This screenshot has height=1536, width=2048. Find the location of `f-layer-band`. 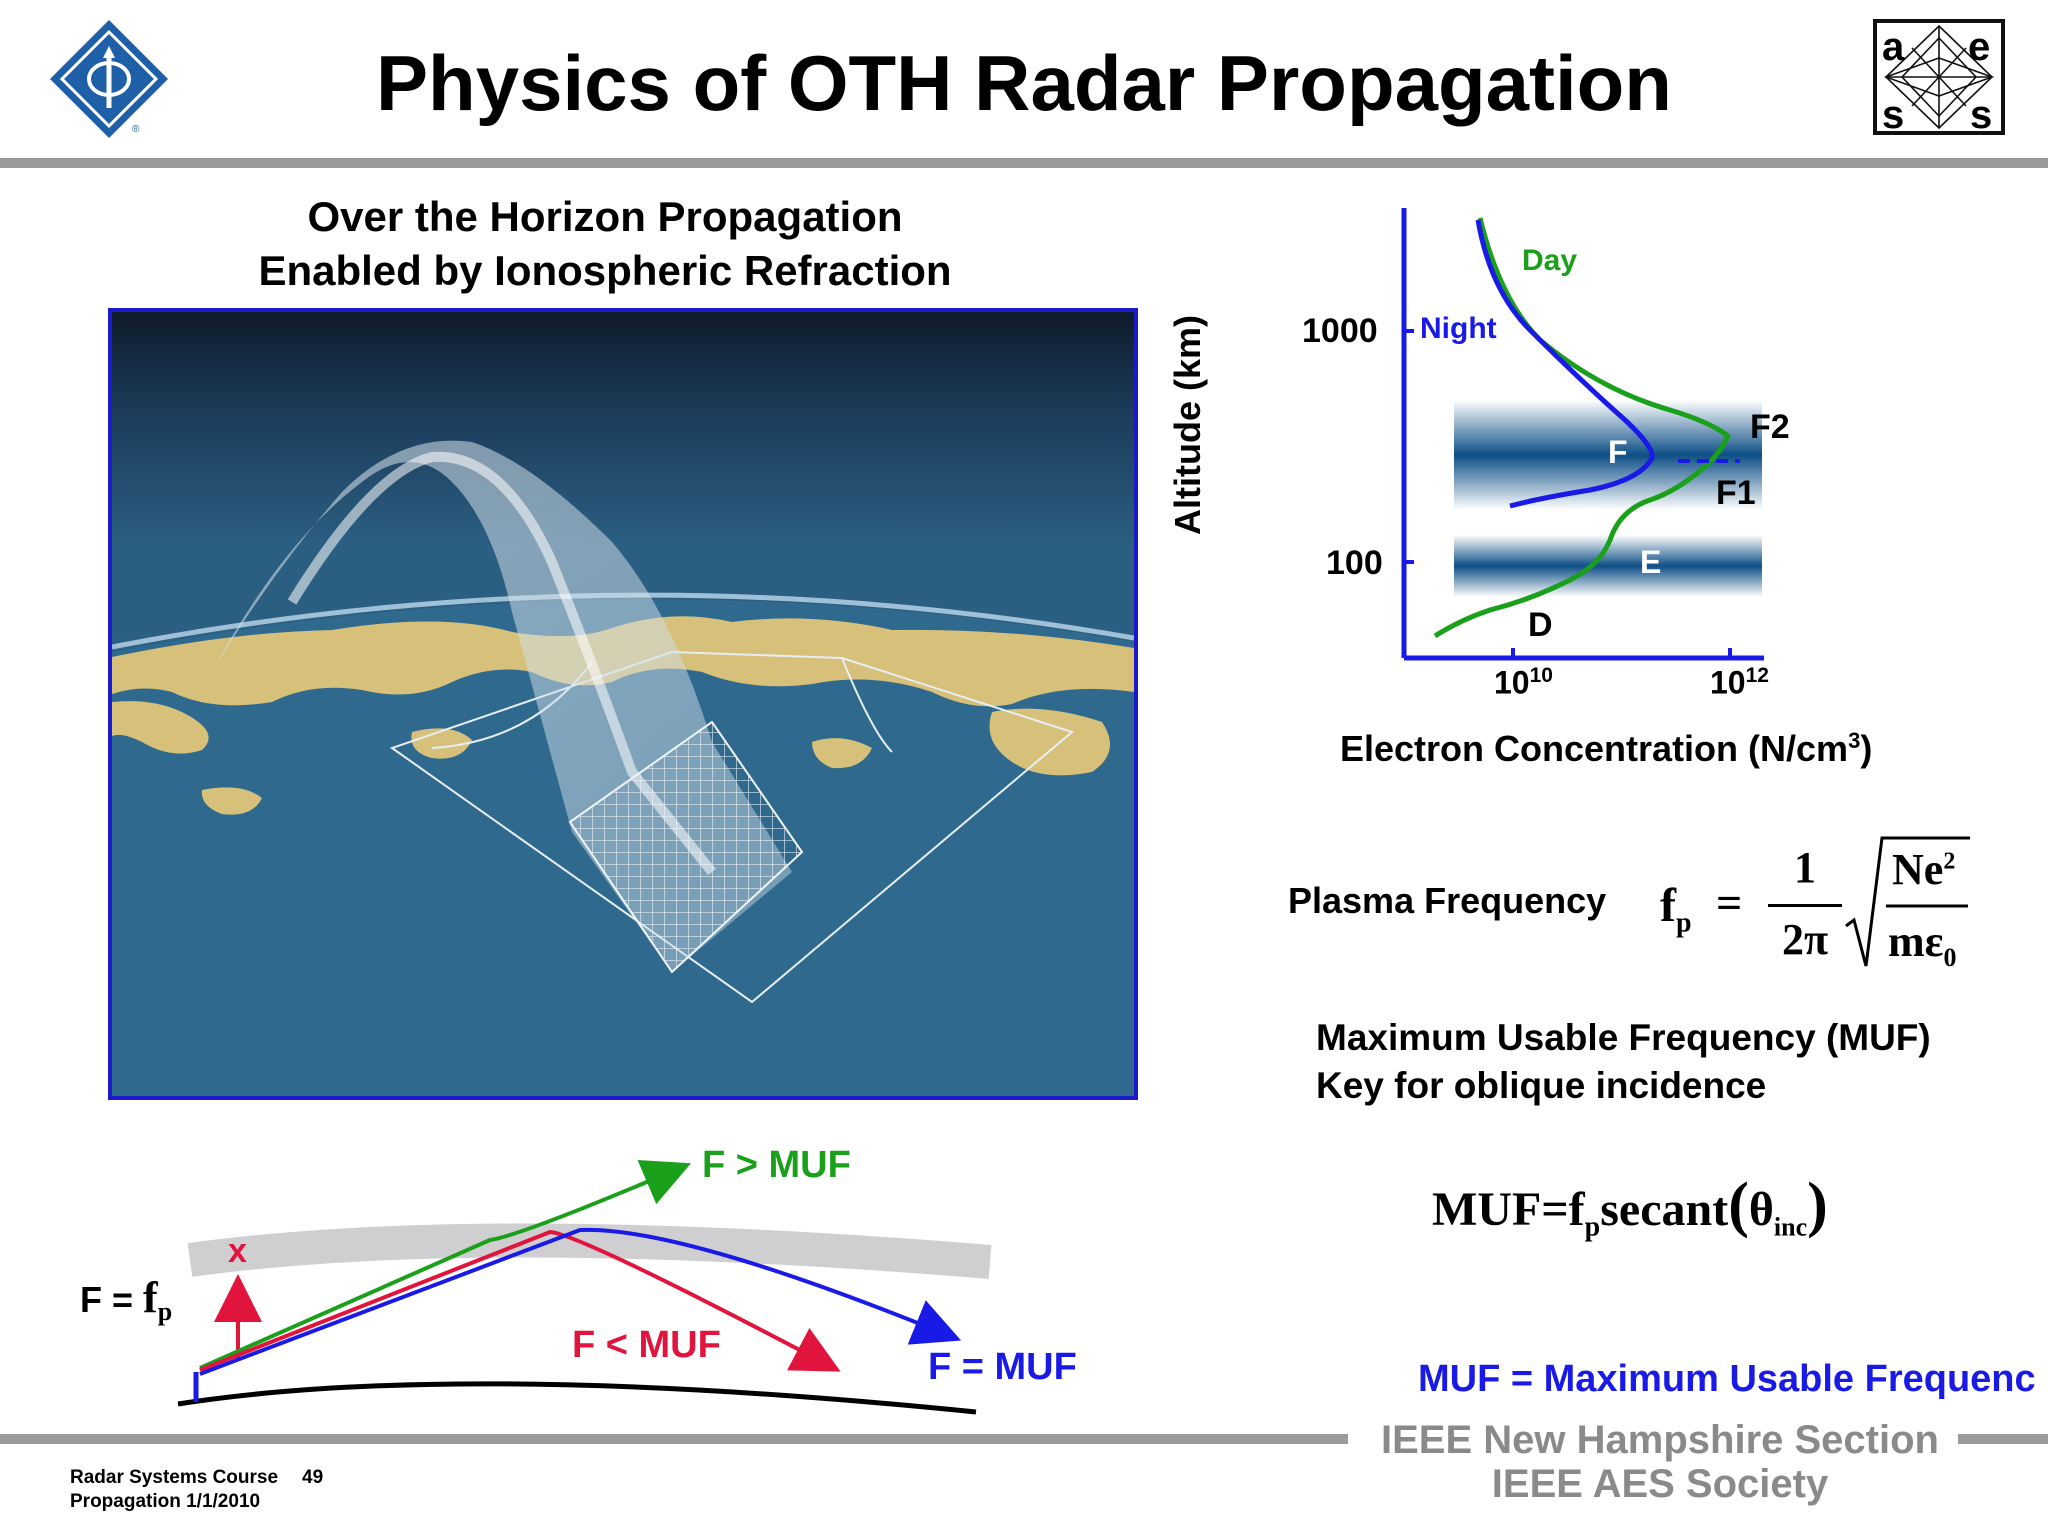

f-layer-band is located at coordinates (1608, 455).